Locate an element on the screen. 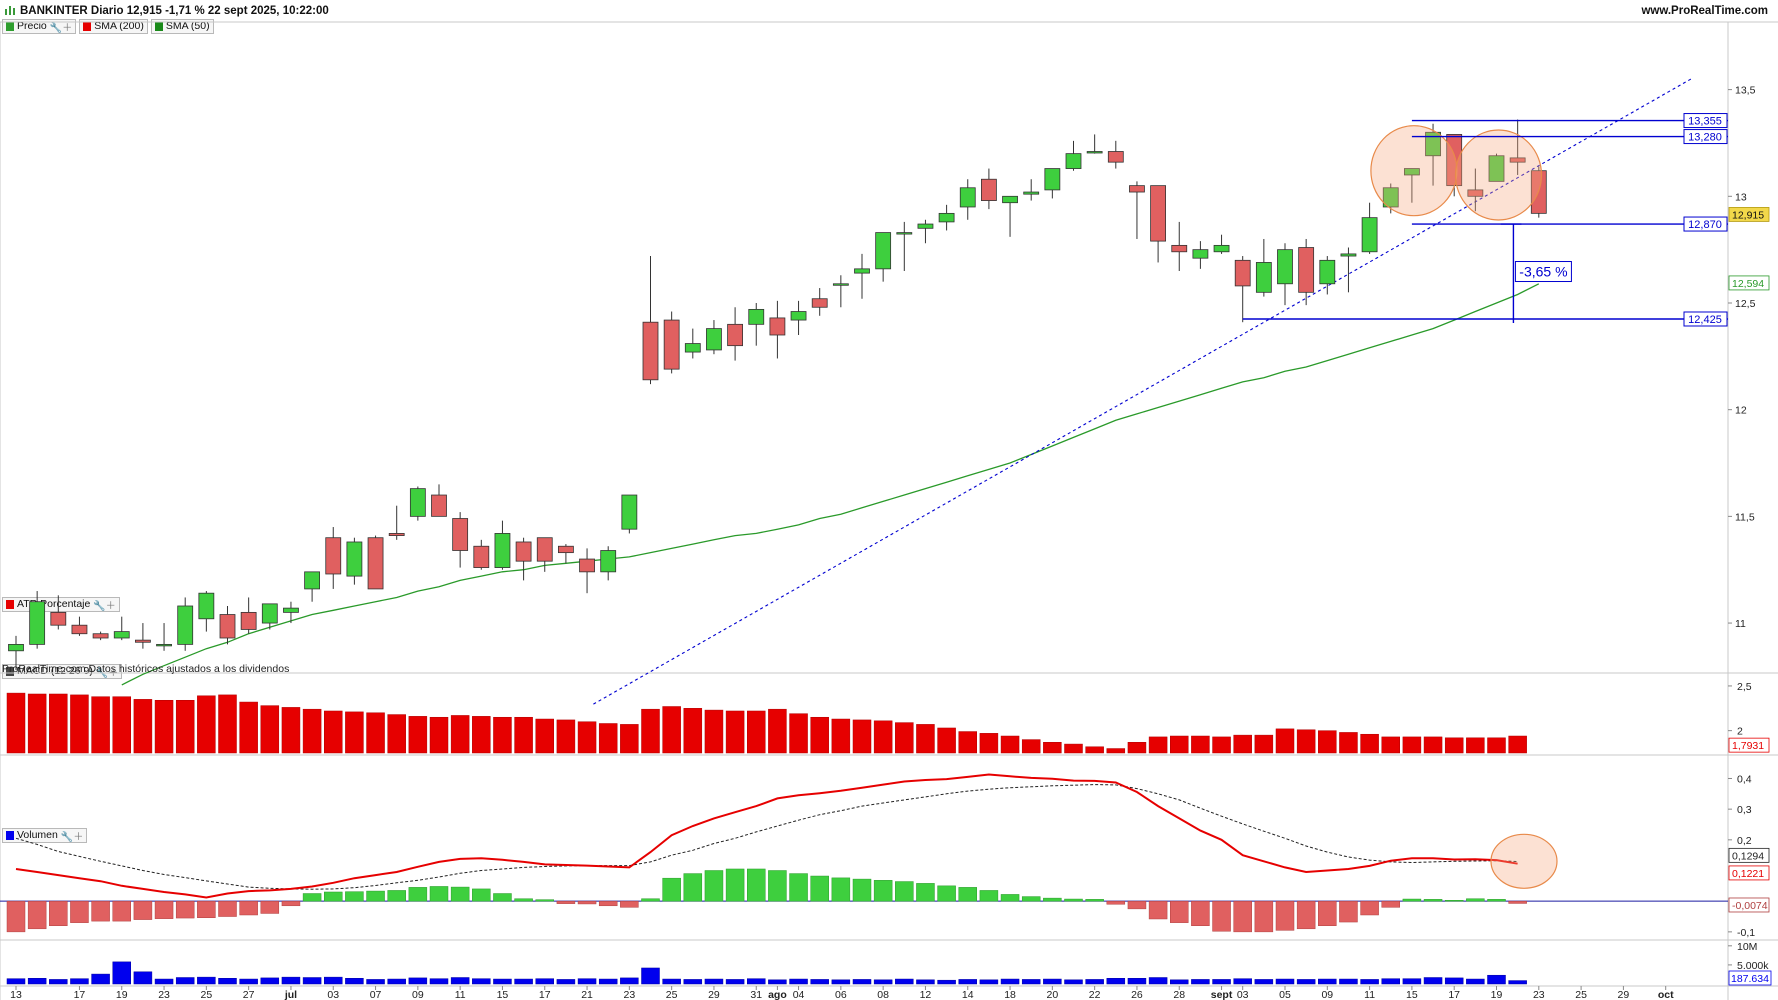  date-tick-label: oct is located at coordinates (1666, 994).